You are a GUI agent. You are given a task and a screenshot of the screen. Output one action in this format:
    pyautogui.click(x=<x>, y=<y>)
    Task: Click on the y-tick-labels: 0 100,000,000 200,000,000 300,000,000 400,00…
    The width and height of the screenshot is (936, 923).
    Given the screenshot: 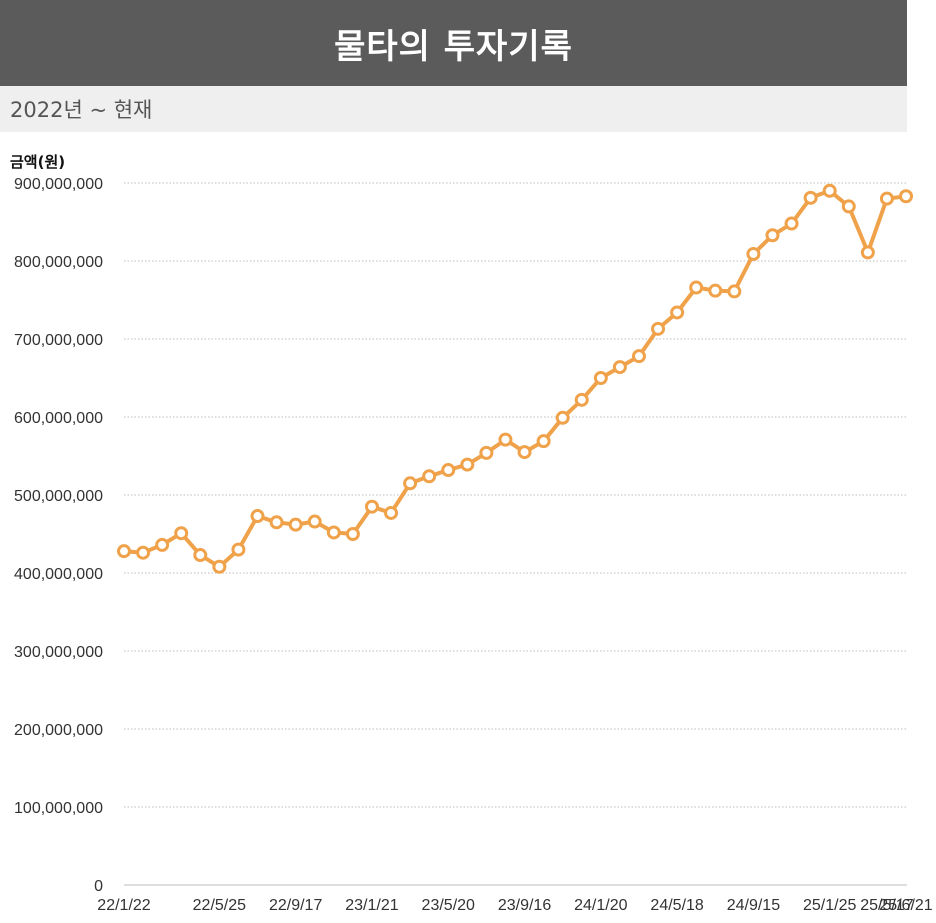 What is the action you would take?
    pyautogui.click(x=58, y=535)
    